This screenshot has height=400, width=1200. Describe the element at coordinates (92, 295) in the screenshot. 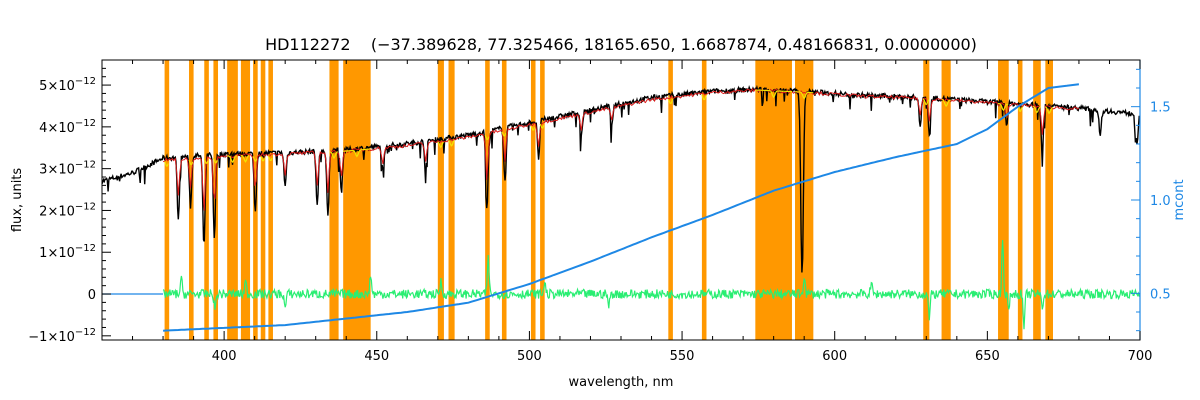

I see `y-tick-label: 0` at that location.